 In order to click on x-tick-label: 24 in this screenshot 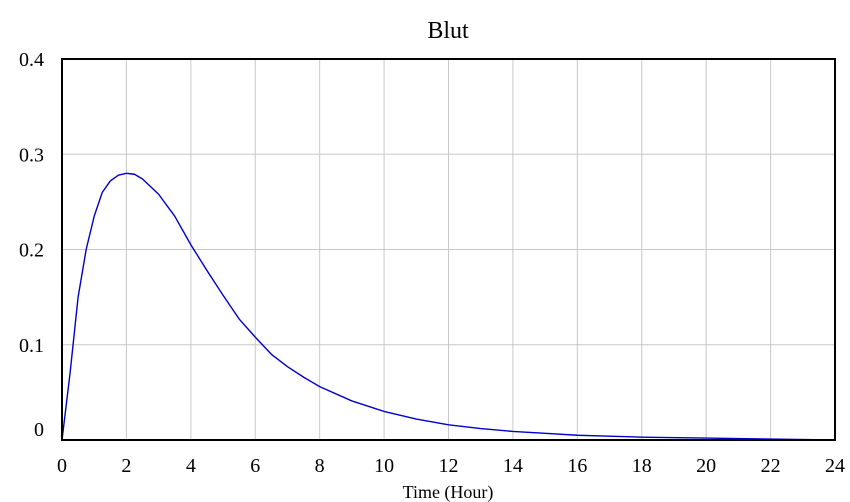, I will do `click(835, 466)`.